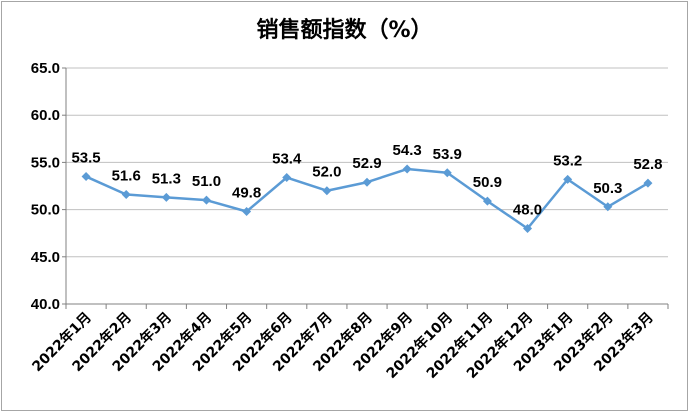 The height and width of the screenshot is (412, 689). What do you see at coordinates (45, 257) in the screenshot?
I see `y-tick-label: 45.0` at bounding box center [45, 257].